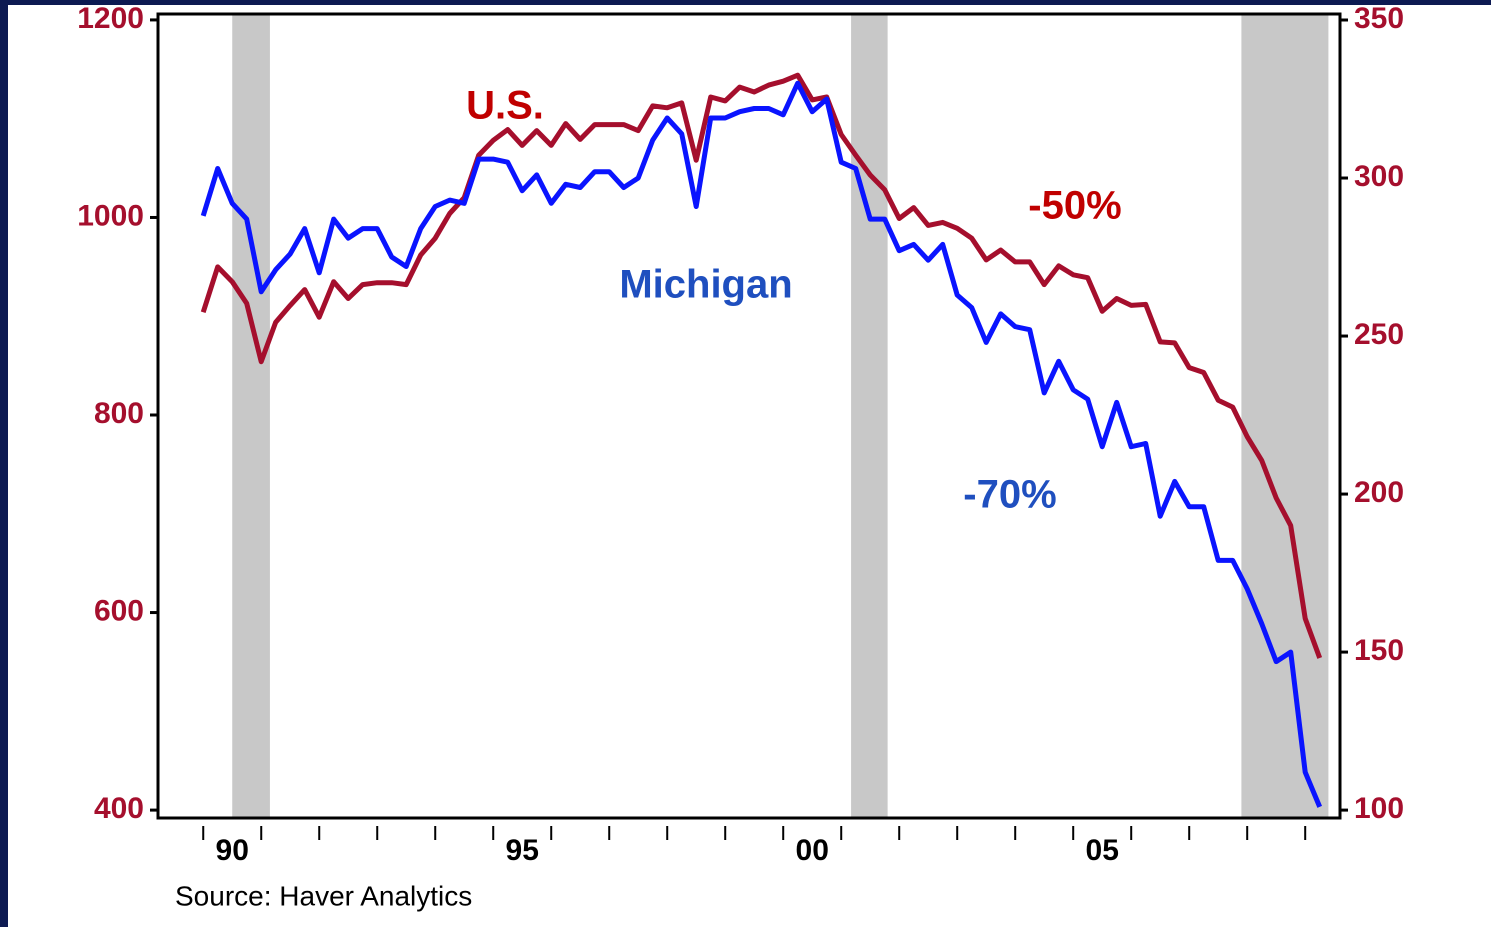 The width and height of the screenshot is (1491, 927). What do you see at coordinates (1379, 650) in the screenshot?
I see `y2-tick-label: 150` at bounding box center [1379, 650].